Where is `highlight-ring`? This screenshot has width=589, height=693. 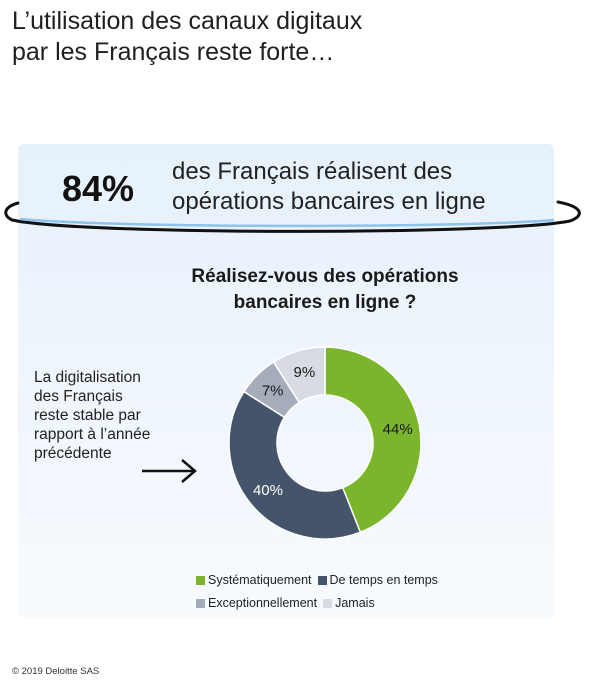
highlight-ring is located at coordinates (292, 216).